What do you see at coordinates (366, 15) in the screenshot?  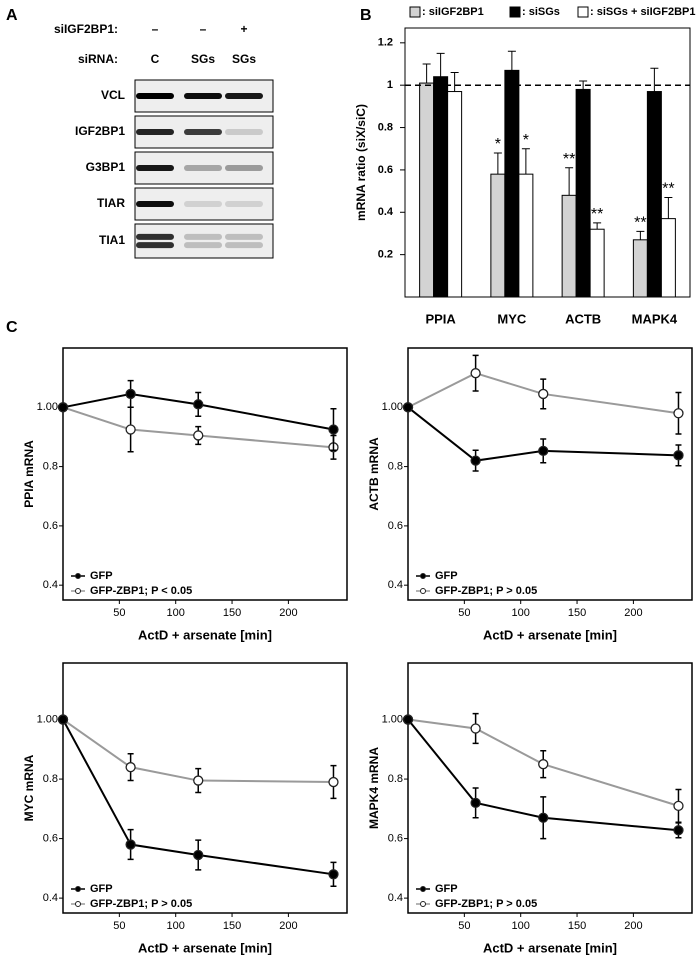 I see `panel-label: B` at bounding box center [366, 15].